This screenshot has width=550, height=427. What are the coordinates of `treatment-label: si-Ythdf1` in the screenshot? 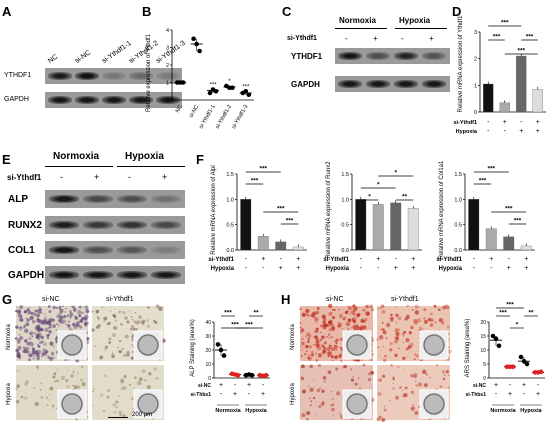 It's located at (24, 177).